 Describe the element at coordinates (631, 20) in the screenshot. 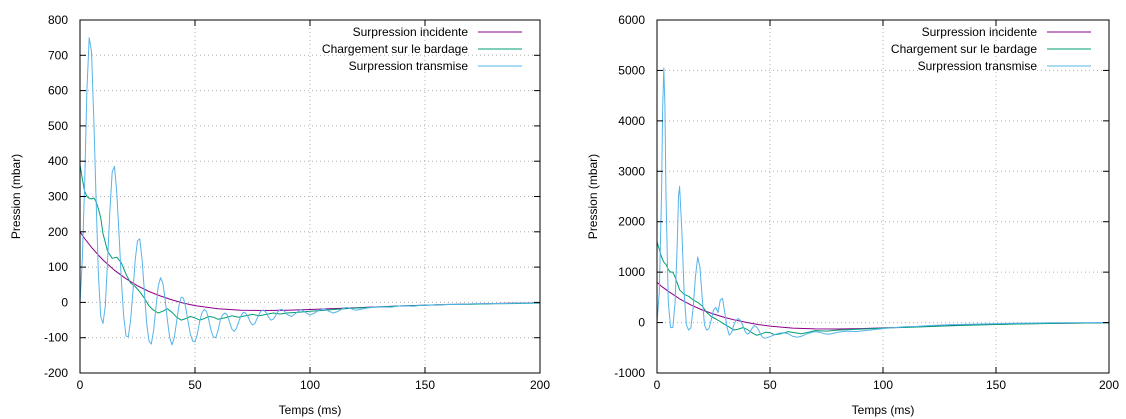

I see `y-tick-label: 6000` at that location.